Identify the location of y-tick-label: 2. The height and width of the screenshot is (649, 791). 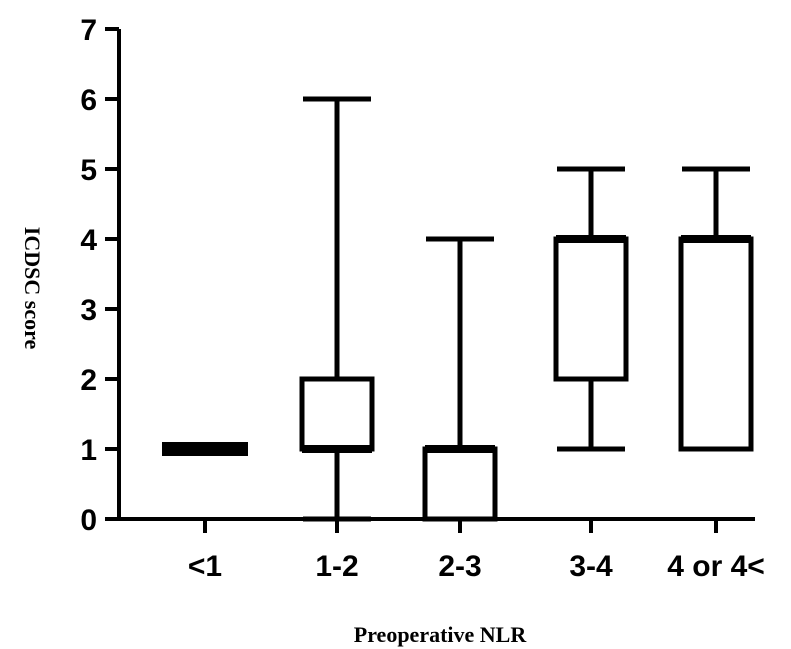
(88, 380).